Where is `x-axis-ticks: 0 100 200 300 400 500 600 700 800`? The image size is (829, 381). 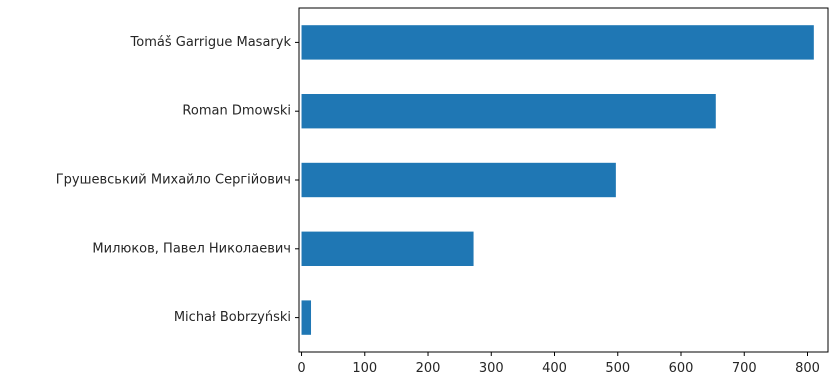 x-axis-ticks: 0 100 200 300 400 500 600 700 800 is located at coordinates (558, 364).